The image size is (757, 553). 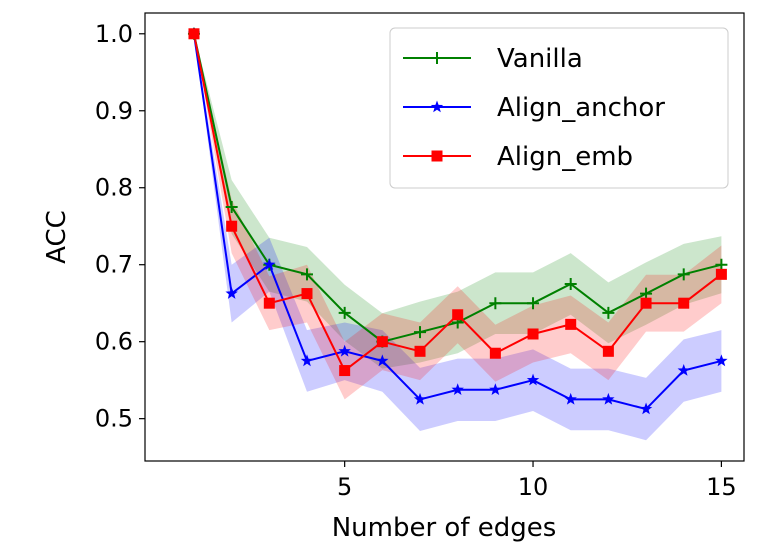 What do you see at coordinates (444, 528) in the screenshot?
I see `x-axis-label: Number of edges` at bounding box center [444, 528].